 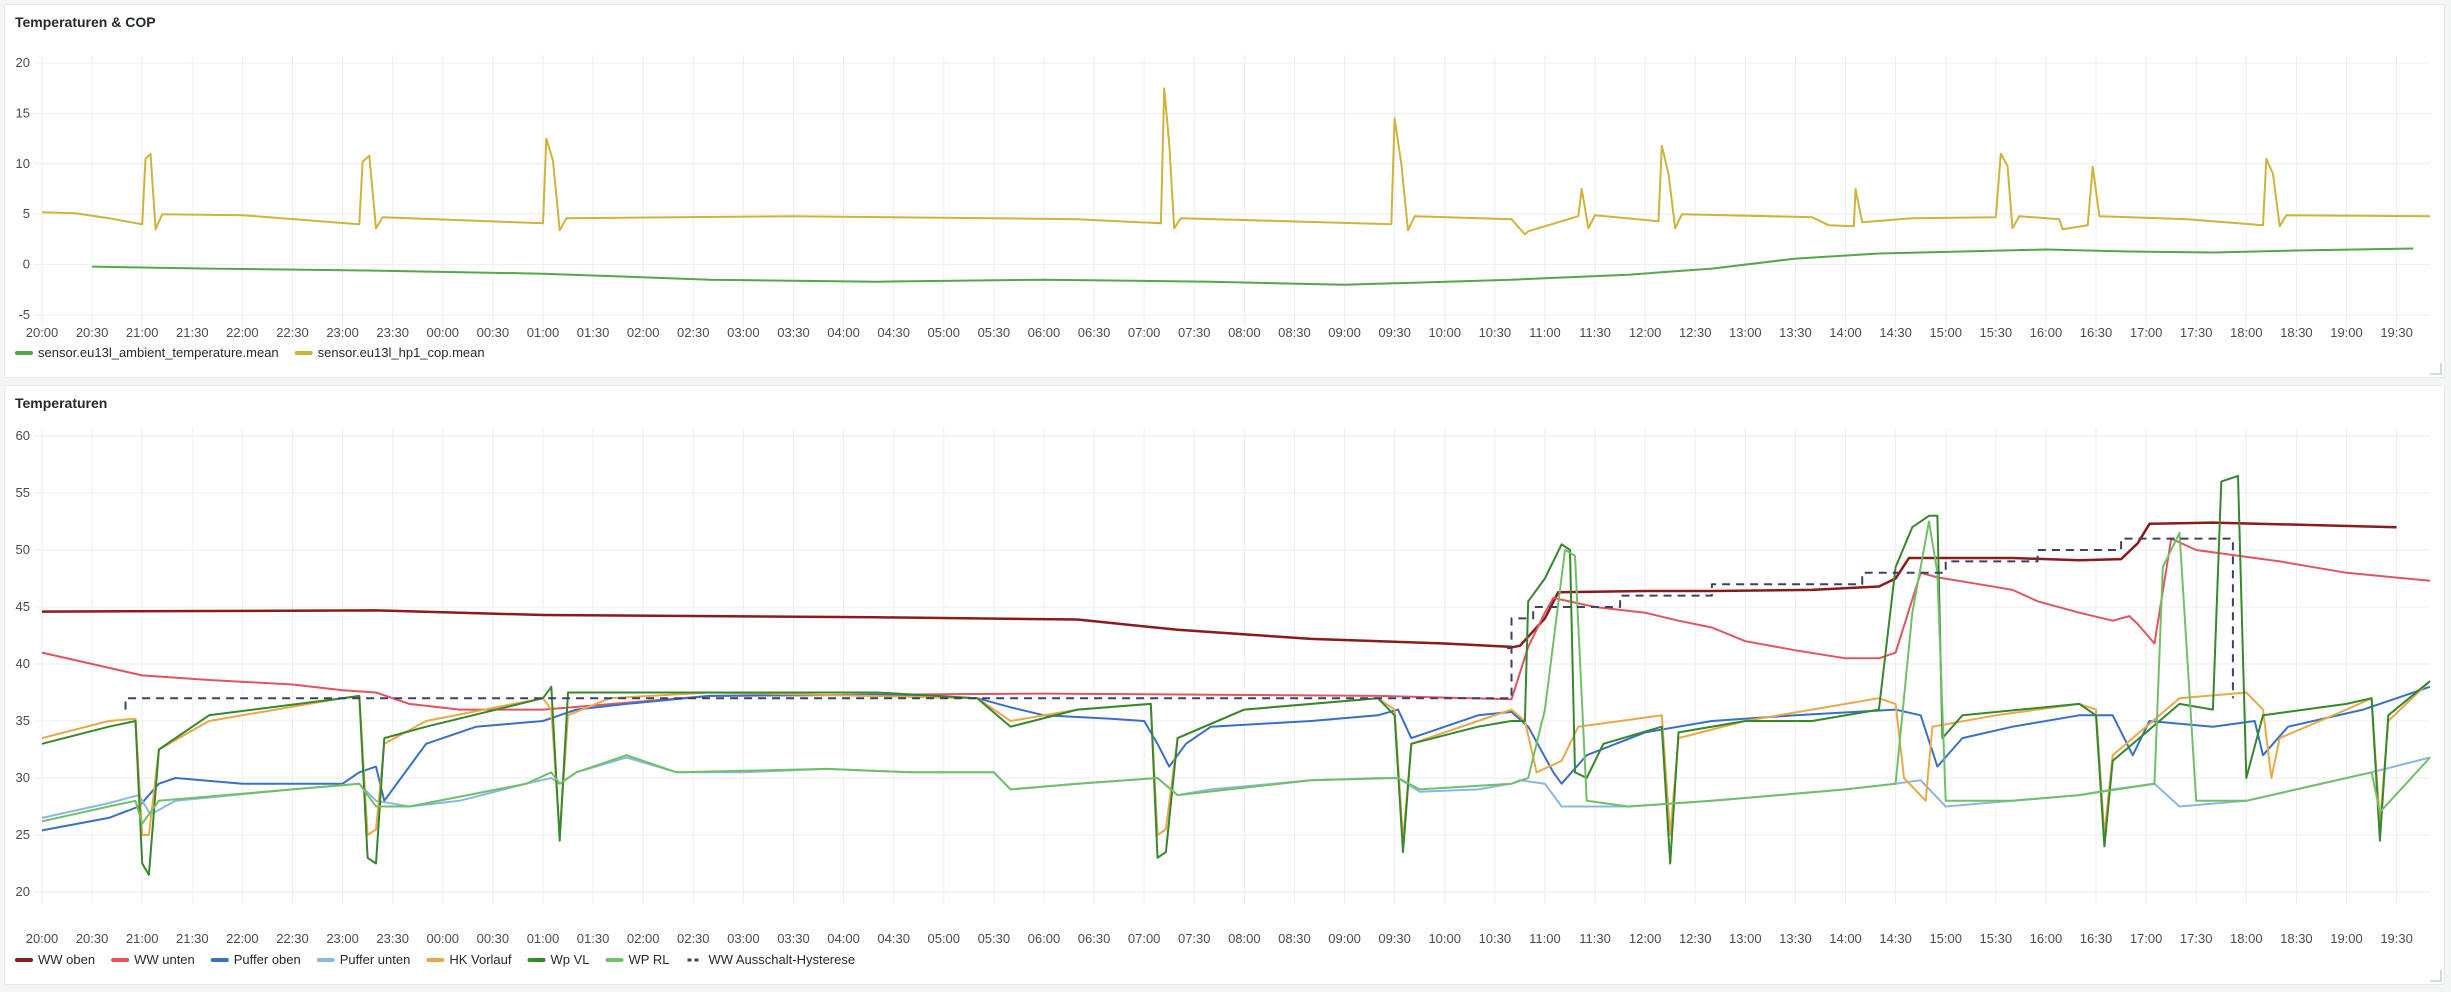 I want to click on x-tick-label: 02:00, so click(x=643, y=938).